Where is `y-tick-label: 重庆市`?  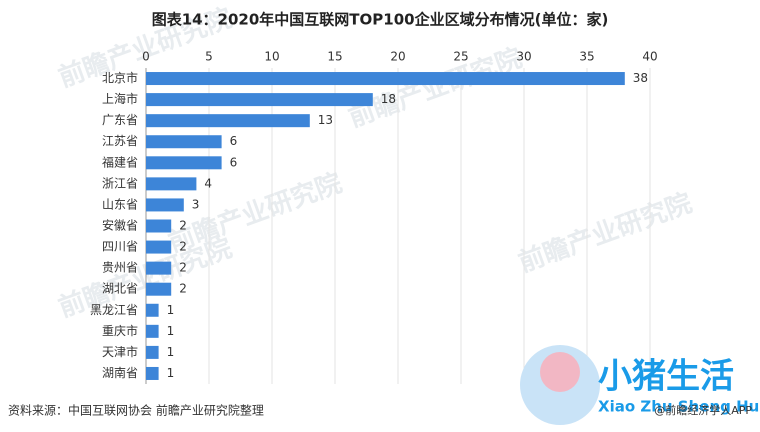 y-tick-label: 重庆市 is located at coordinates (120, 330).